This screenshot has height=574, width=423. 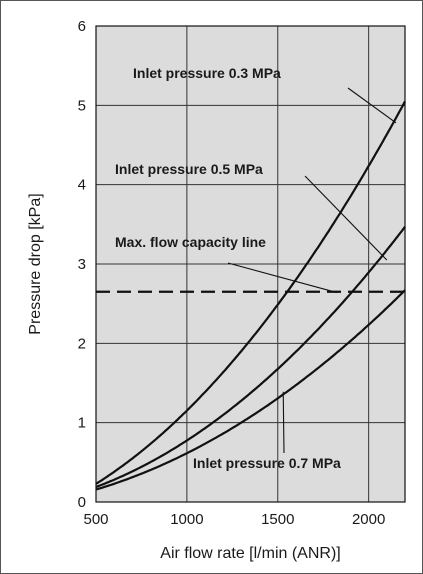 What do you see at coordinates (82, 343) in the screenshot?
I see `y-tick-label: 2` at bounding box center [82, 343].